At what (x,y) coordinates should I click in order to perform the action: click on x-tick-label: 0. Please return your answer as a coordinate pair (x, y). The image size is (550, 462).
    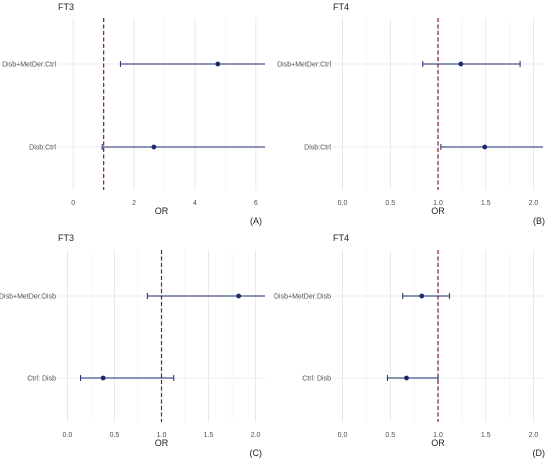
    Looking at the image, I should click on (73, 203).